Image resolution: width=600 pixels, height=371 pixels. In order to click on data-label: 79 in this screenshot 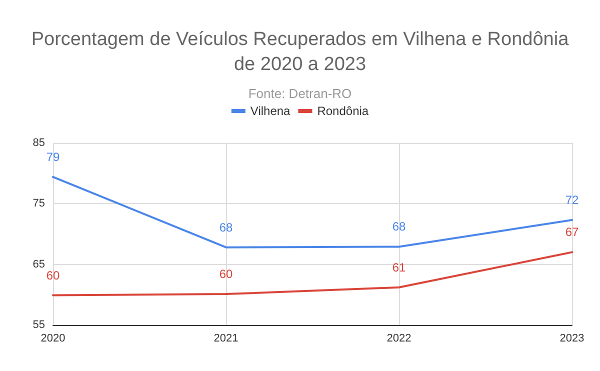, I will do `click(53, 157)`.